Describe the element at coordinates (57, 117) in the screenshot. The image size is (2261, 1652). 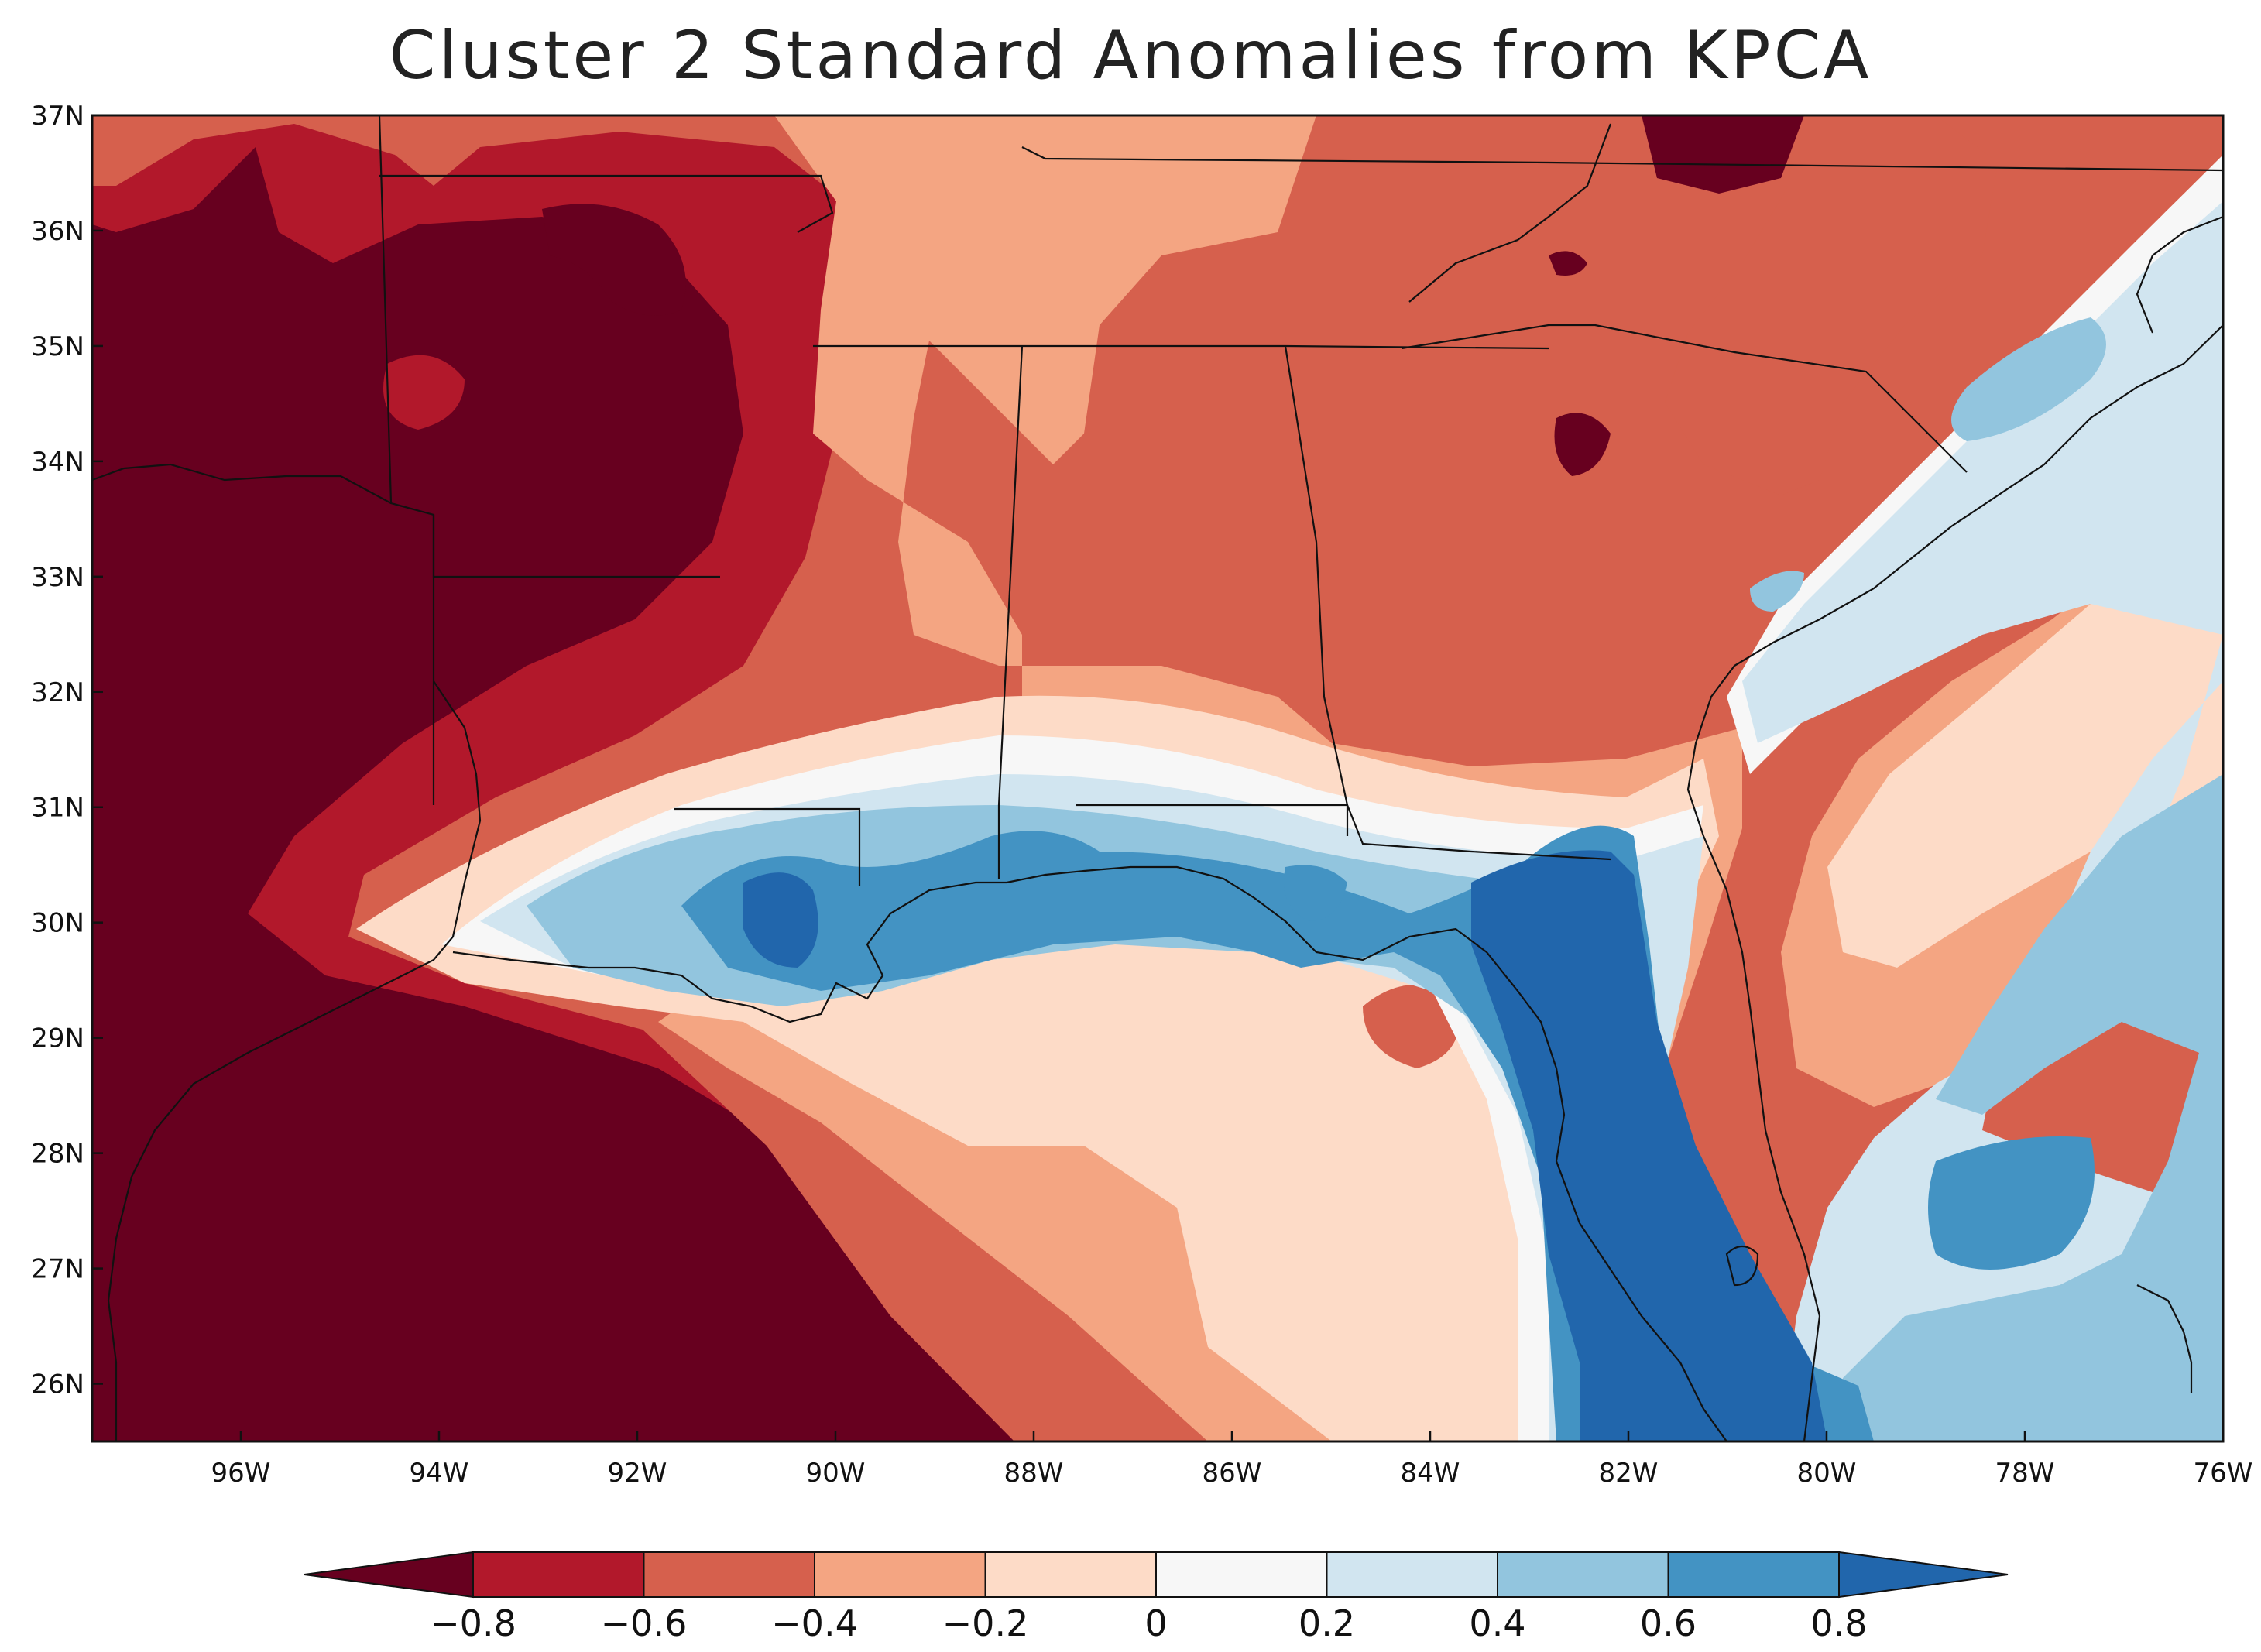
I see `y-tick-label: 37N` at that location.